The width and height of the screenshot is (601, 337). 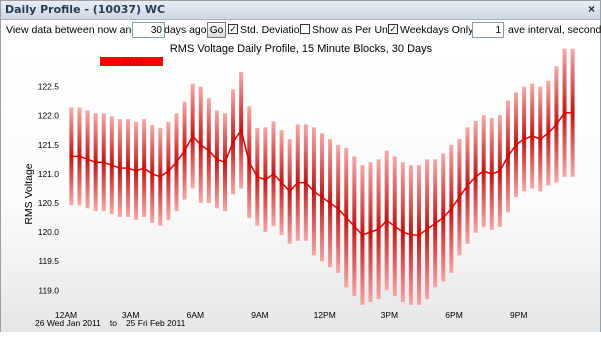 I want to click on title-bar: Daily Profile - (10037) WC ×, so click(x=300, y=10).